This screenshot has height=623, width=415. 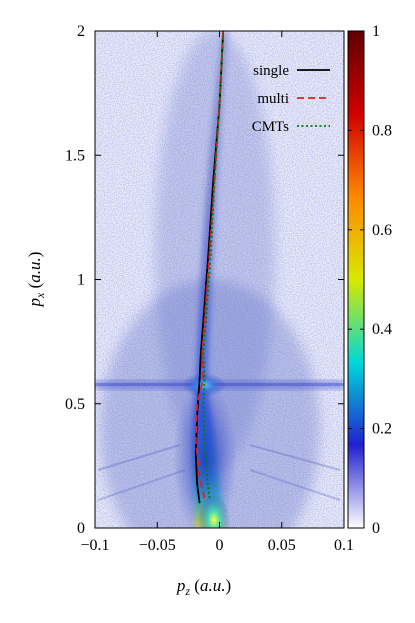 What do you see at coordinates (376, 528) in the screenshot?
I see `colorbar-tick-label: 0` at bounding box center [376, 528].